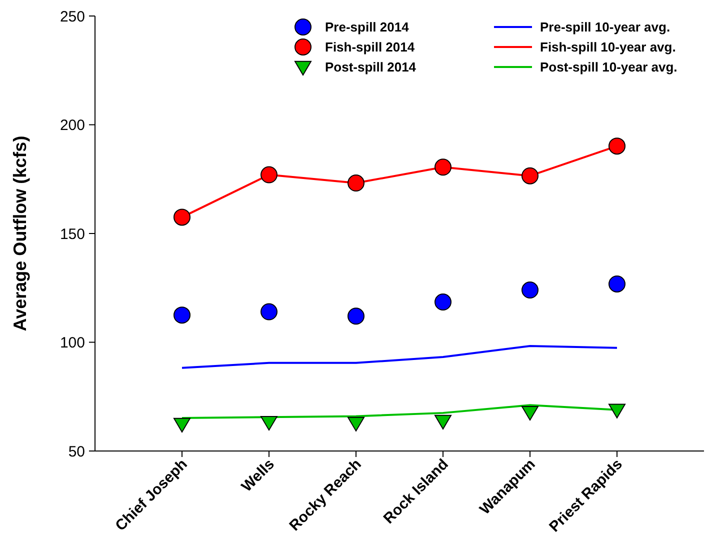 The width and height of the screenshot is (708, 550). Describe the element at coordinates (399, 356) in the screenshot. I see `line-series` at that location.